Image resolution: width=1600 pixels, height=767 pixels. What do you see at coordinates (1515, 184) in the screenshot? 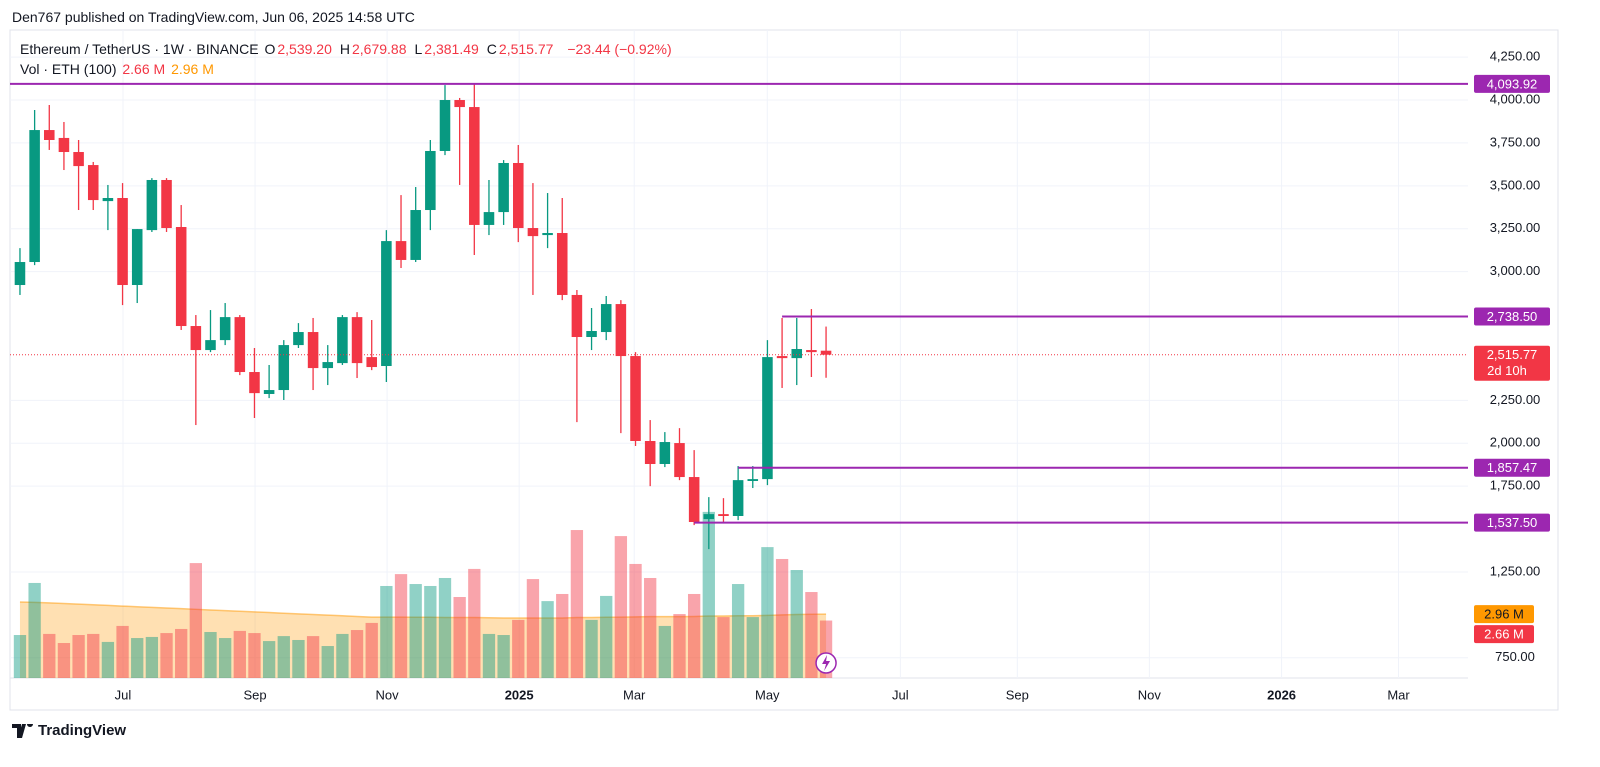
I see `y-tick-label: 3,500.00` at bounding box center [1515, 184].